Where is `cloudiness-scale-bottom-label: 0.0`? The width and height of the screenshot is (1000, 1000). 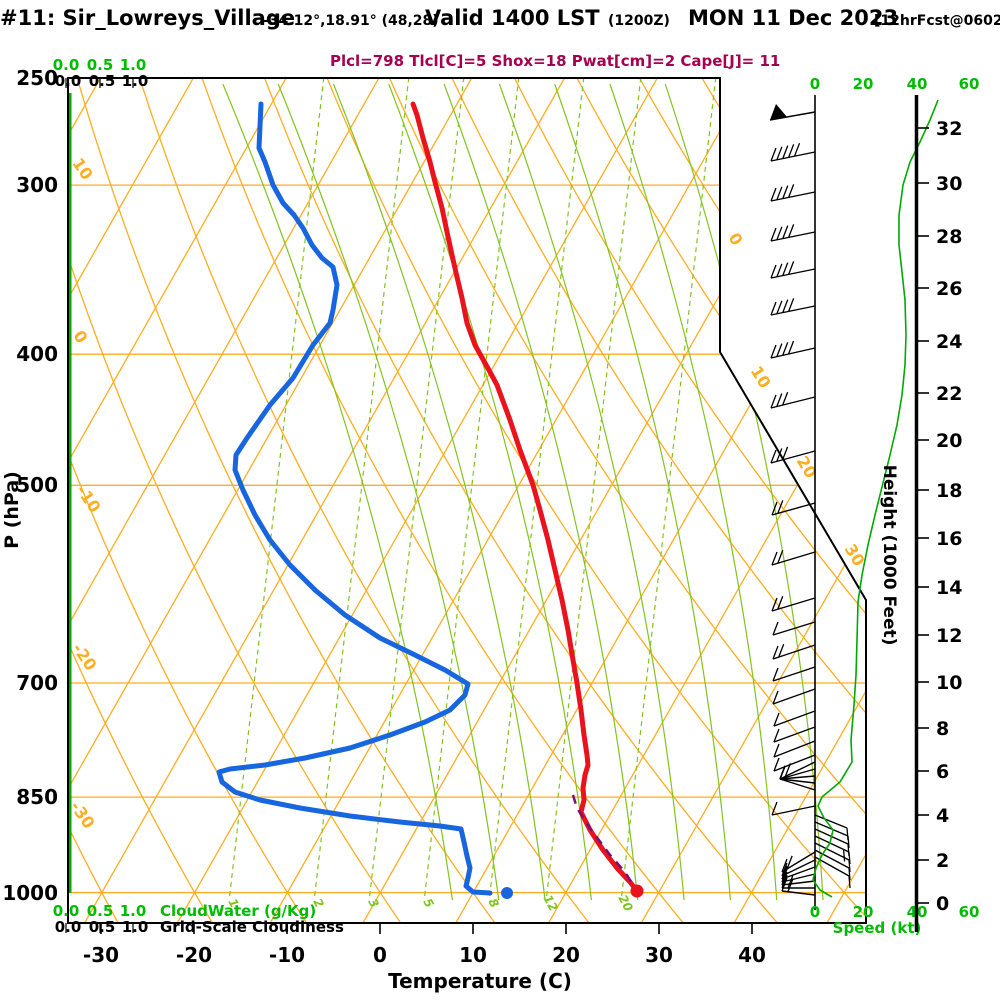 cloudiness-scale-bottom-label: 0.0 is located at coordinates (68, 927).